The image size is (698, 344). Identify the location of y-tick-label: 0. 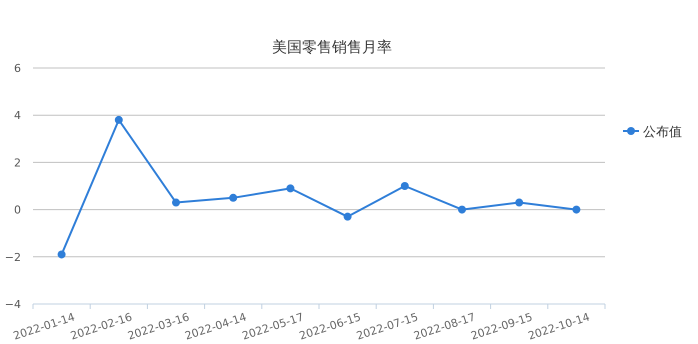
(17, 210).